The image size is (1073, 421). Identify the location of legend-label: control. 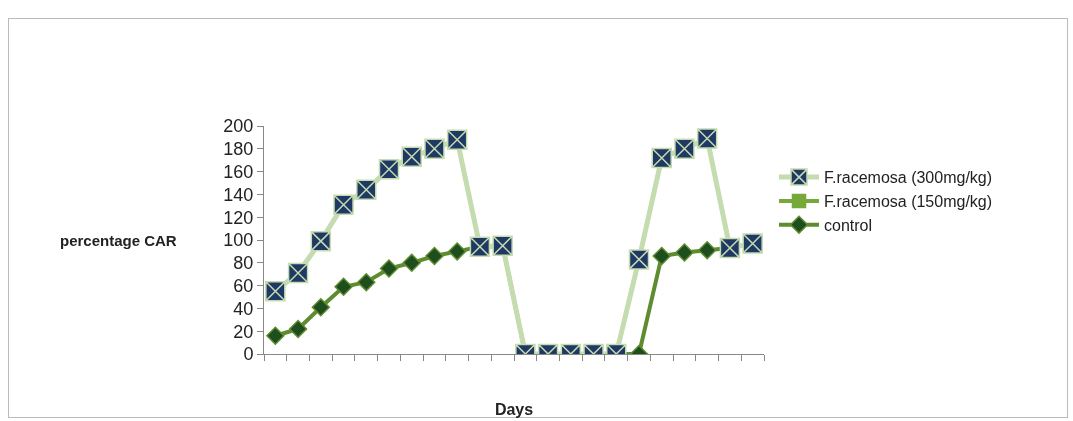
(848, 225).